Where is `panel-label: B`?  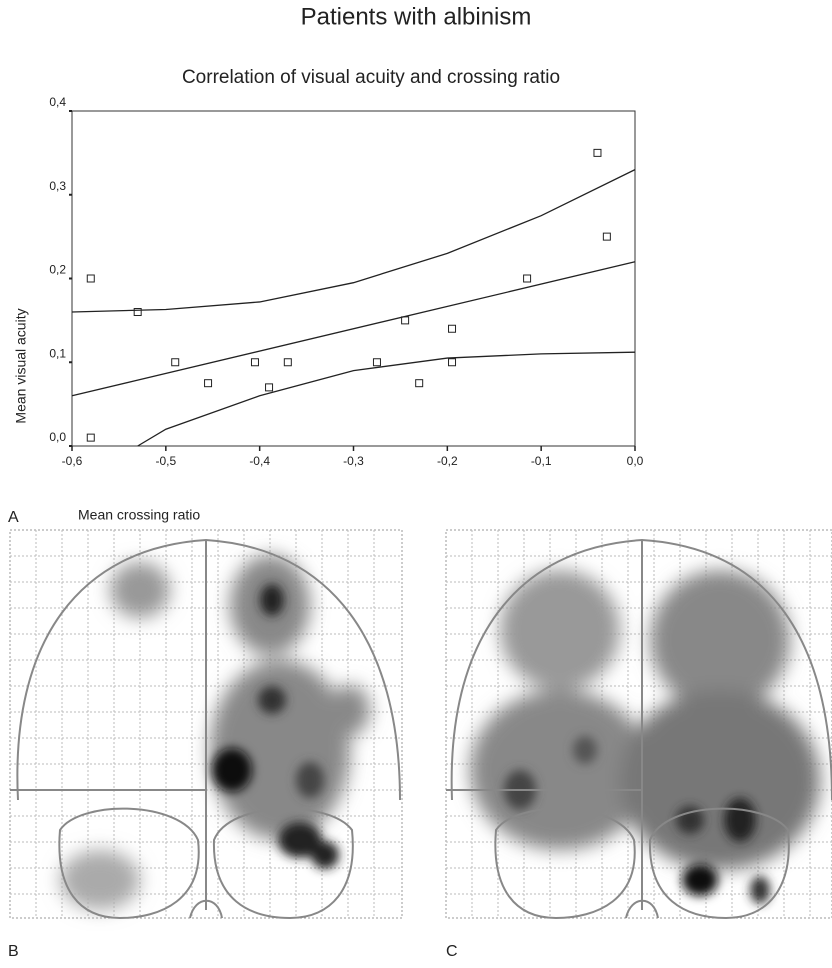
panel-label: B is located at coordinates (13, 951).